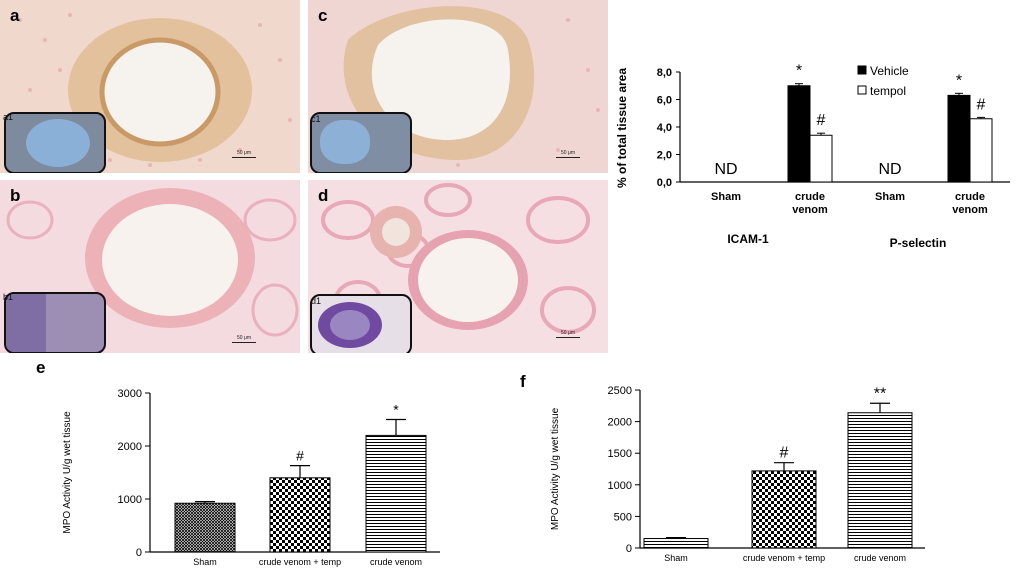 This screenshot has height=573, width=1024. I want to click on y-tick-label: 2,0, so click(664, 156).